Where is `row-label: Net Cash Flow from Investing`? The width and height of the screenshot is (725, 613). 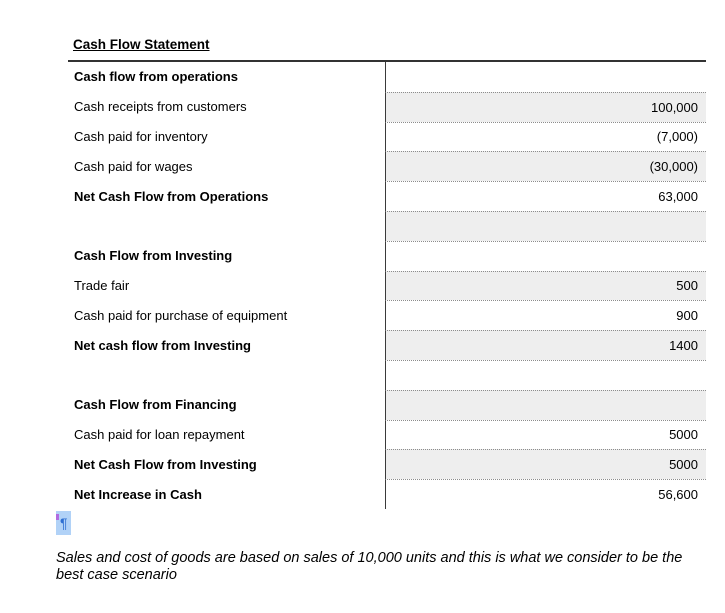
row-label: Net Cash Flow from Investing is located at coordinates (226, 464).